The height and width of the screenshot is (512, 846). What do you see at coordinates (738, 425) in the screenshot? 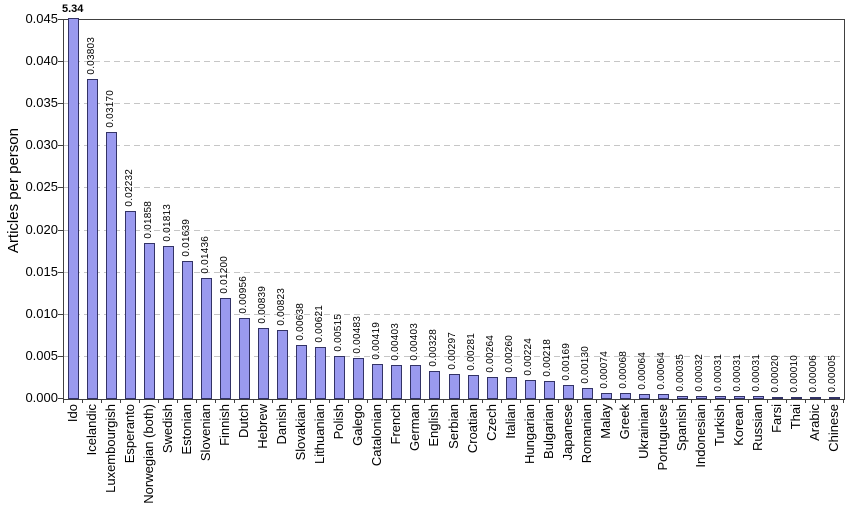
I see `x-tick-label: Korean` at bounding box center [738, 425].